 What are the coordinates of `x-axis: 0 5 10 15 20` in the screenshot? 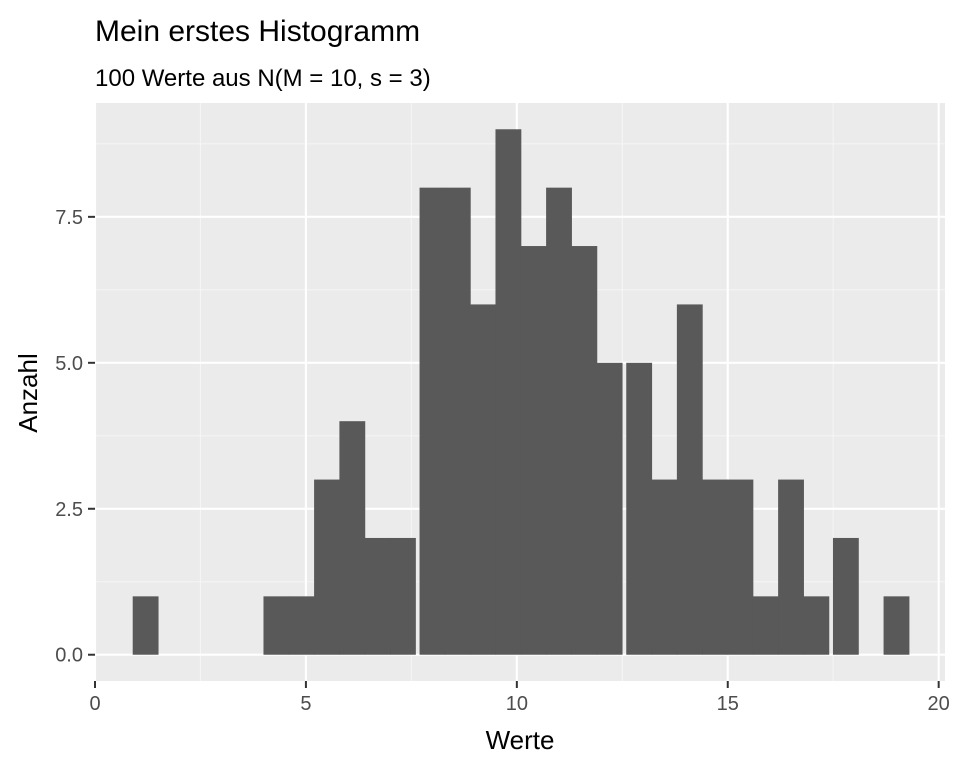 It's located at (519, 698).